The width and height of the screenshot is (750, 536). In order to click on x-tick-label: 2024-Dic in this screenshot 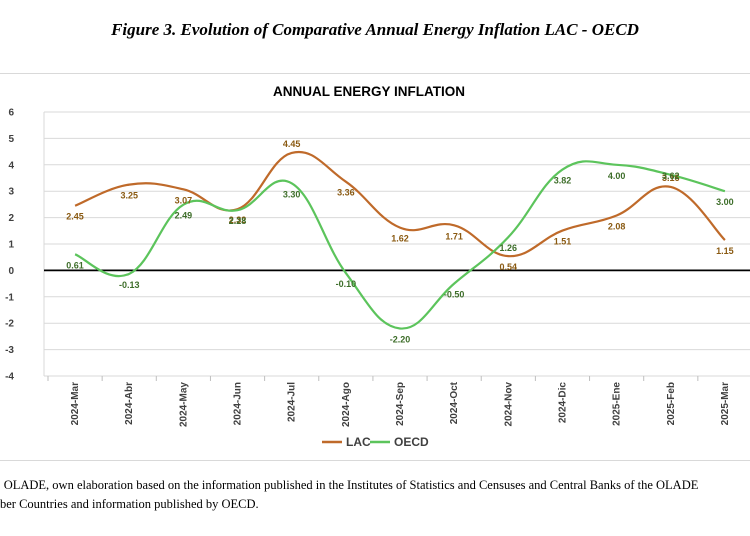, I will do `click(562, 403)`.